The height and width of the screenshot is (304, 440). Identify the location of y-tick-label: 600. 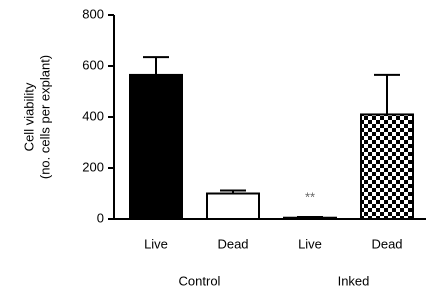
(93, 64).